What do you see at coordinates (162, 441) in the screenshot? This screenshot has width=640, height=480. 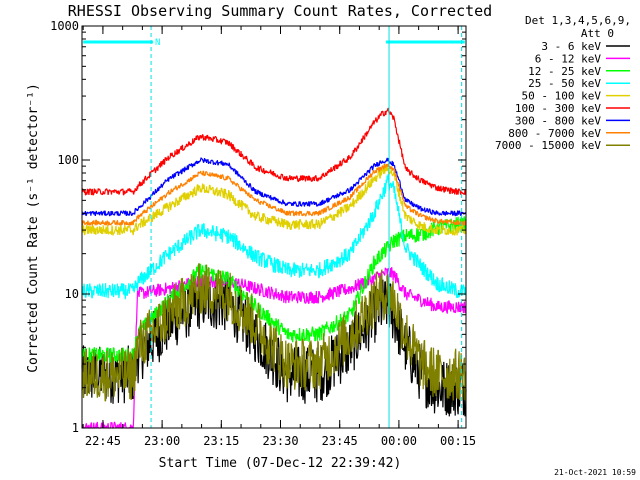 I see `x-tick-label: 23:00` at bounding box center [162, 441].